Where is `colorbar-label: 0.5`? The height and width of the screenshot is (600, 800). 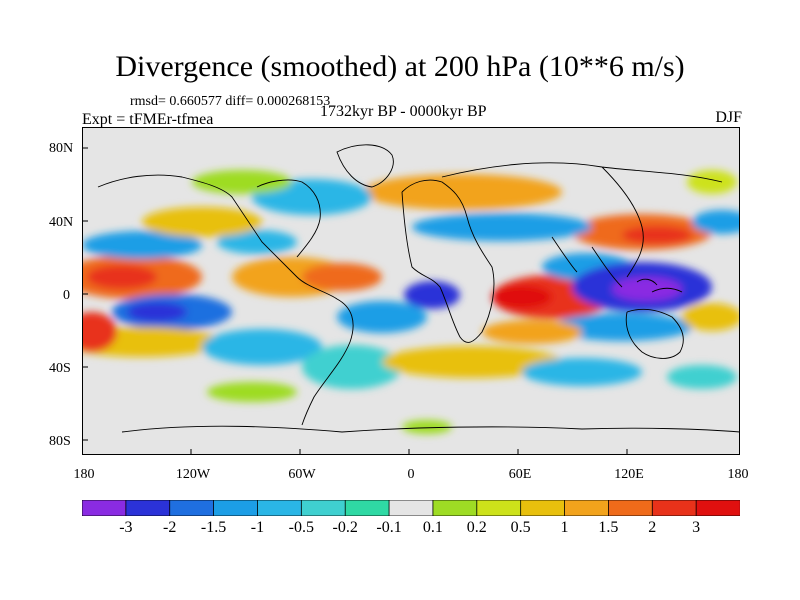 colorbar-label: 0.5 is located at coordinates (520, 527).